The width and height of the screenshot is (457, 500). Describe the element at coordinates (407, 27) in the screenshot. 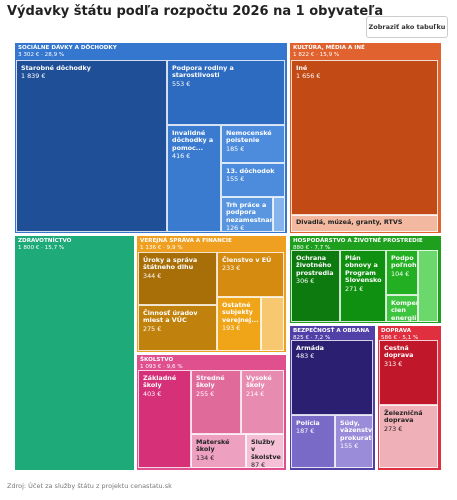

I see `table-toggle-button: Zobraziť ako tabuľku` at that location.